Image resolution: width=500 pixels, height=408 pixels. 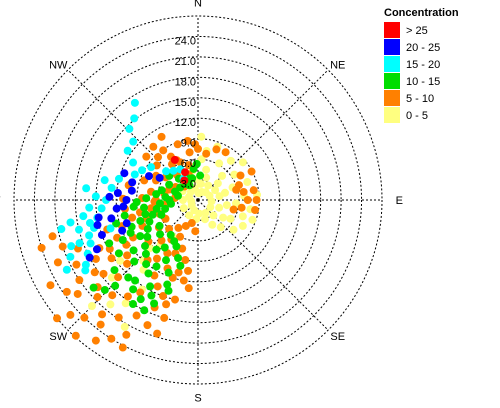 I want to click on grid-spoke, so click(x=263, y=265).